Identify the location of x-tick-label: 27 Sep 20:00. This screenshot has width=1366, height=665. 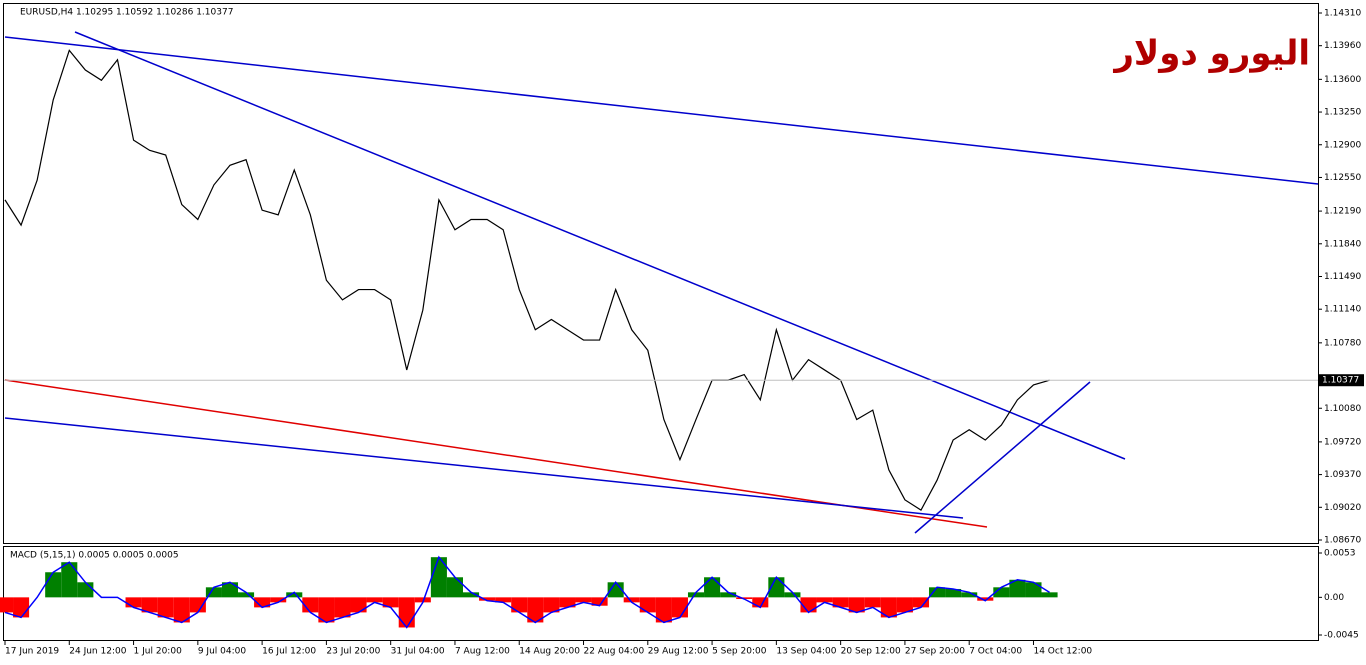
(935, 652).